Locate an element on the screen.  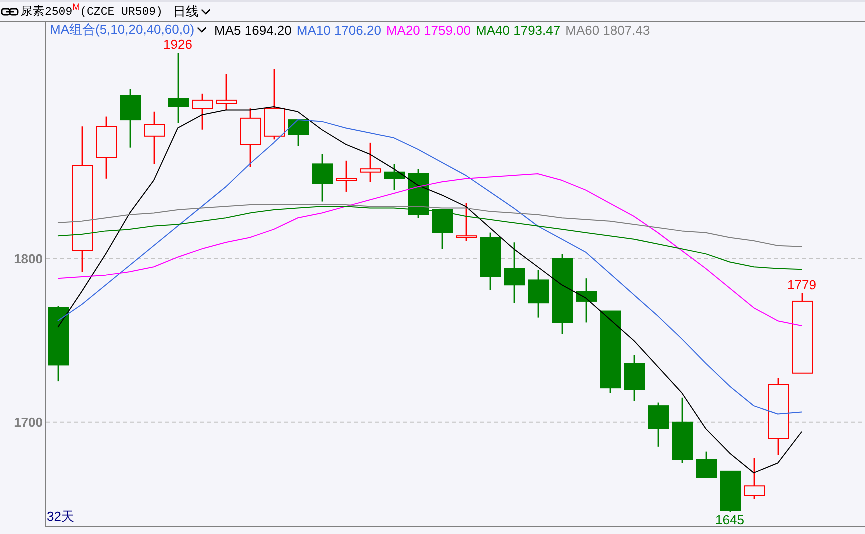
annotation: 1645 is located at coordinates (730, 520).